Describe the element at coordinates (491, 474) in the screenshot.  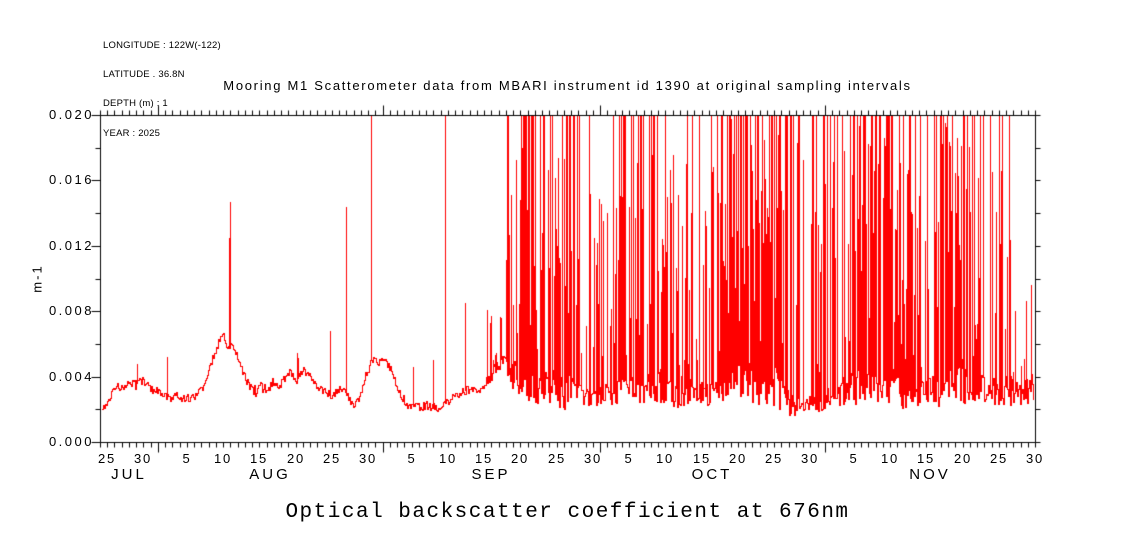
I see `month-label: SEP` at that location.